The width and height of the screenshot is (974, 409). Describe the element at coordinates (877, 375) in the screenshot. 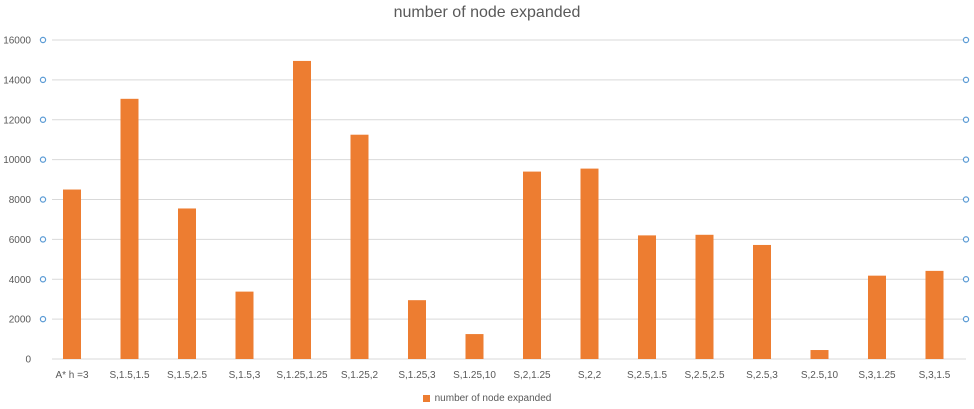

I see `x-tick-label: S,3,1.25` at that location.